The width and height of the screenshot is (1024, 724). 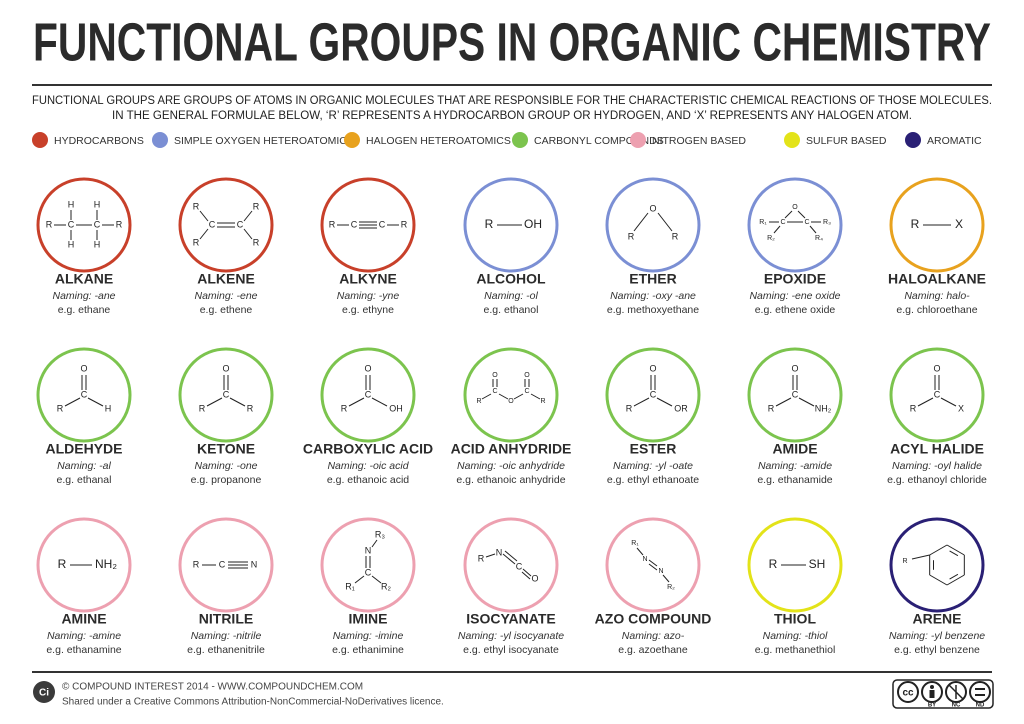 I want to click on naming-rule: Naming: -al, so click(x=84, y=466).